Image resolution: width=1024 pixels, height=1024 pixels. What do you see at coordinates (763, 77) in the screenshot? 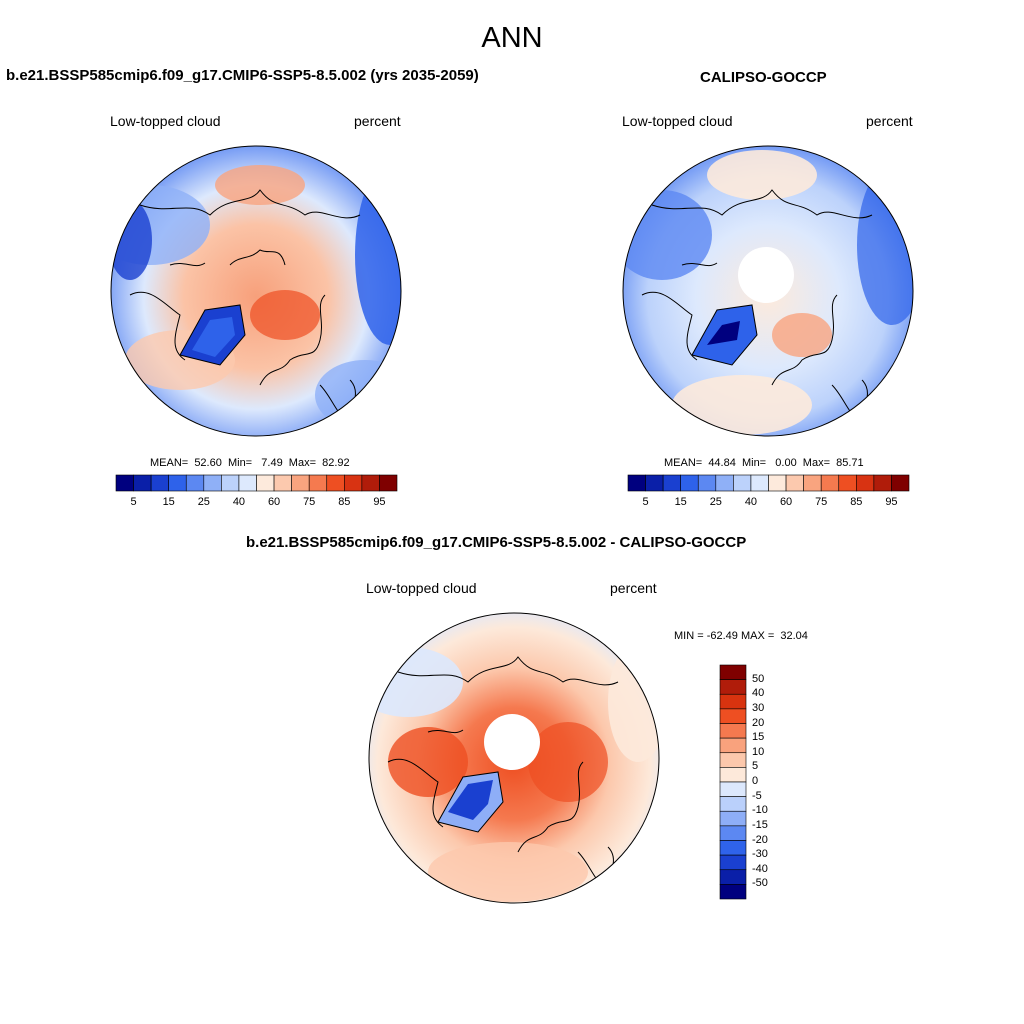
I see `panel2-case-title: CALIPSO-GOCCP` at bounding box center [763, 77].